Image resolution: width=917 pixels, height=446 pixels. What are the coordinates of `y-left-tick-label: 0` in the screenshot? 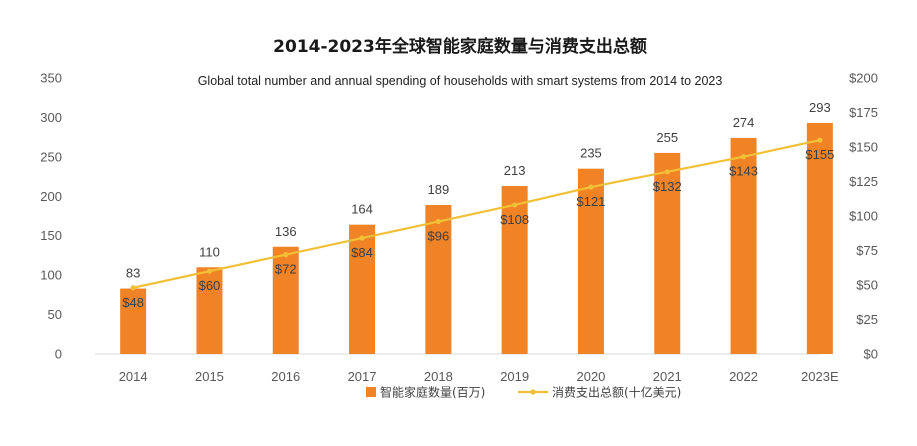 It's located at (58, 354).